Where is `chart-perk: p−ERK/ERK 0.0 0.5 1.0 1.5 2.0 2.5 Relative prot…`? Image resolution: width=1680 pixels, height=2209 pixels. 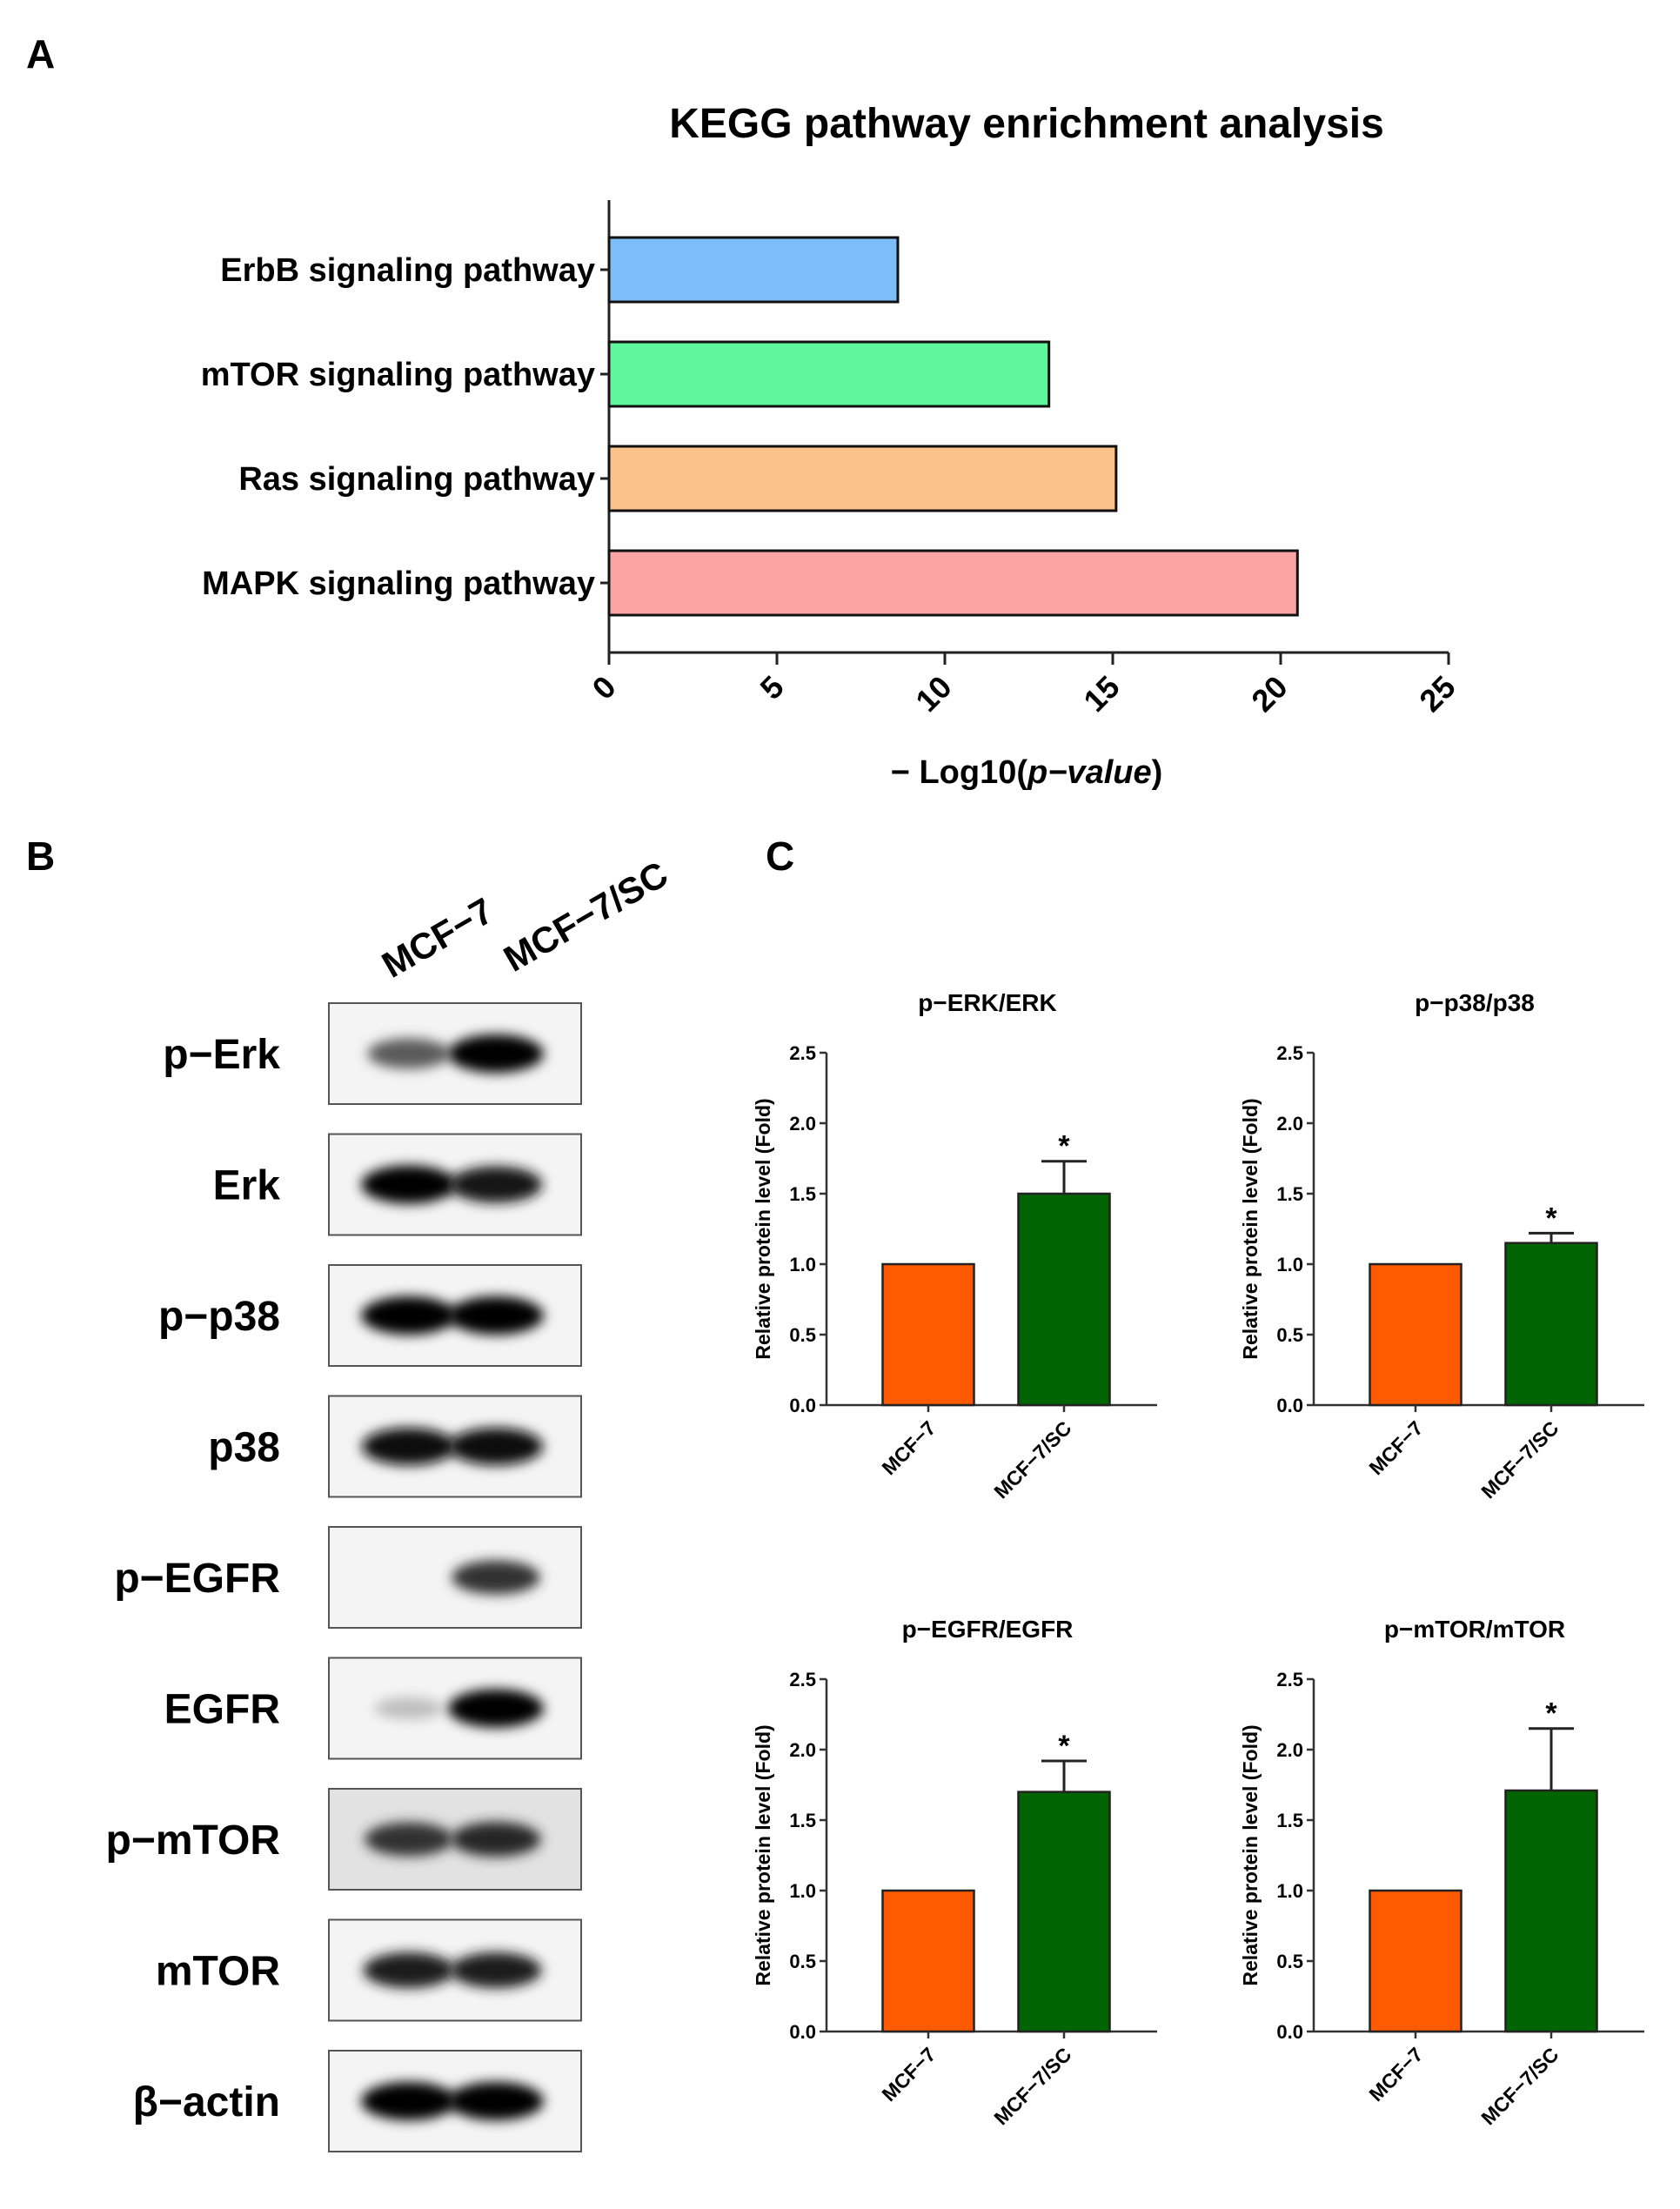
chart-perk: p−ERK/ERK 0.0 0.5 1.0 1.5 2.0 2.5 Relative prot… is located at coordinates (954, 1246).